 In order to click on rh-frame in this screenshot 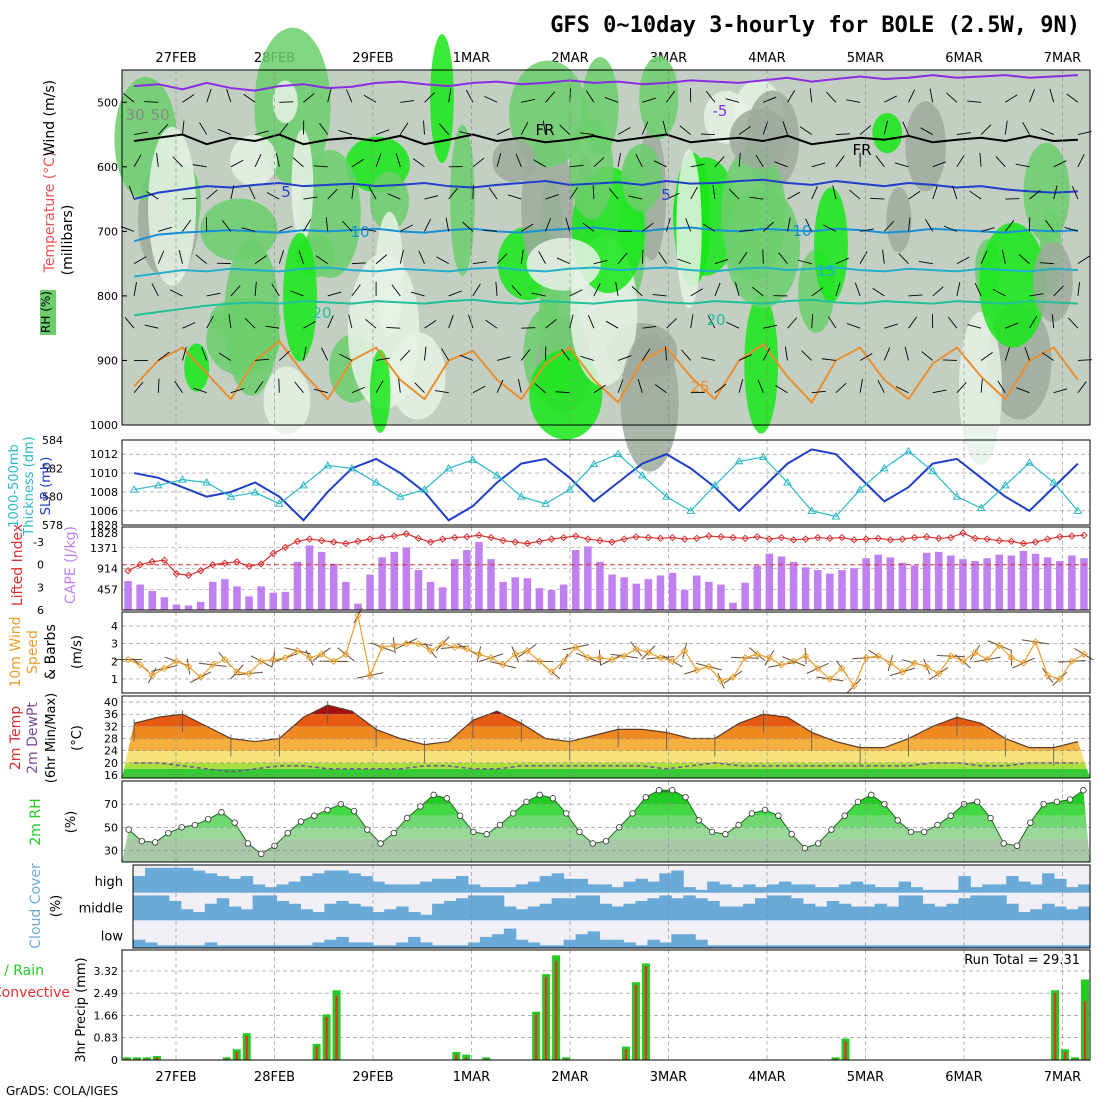, I will do `click(606, 821)`.